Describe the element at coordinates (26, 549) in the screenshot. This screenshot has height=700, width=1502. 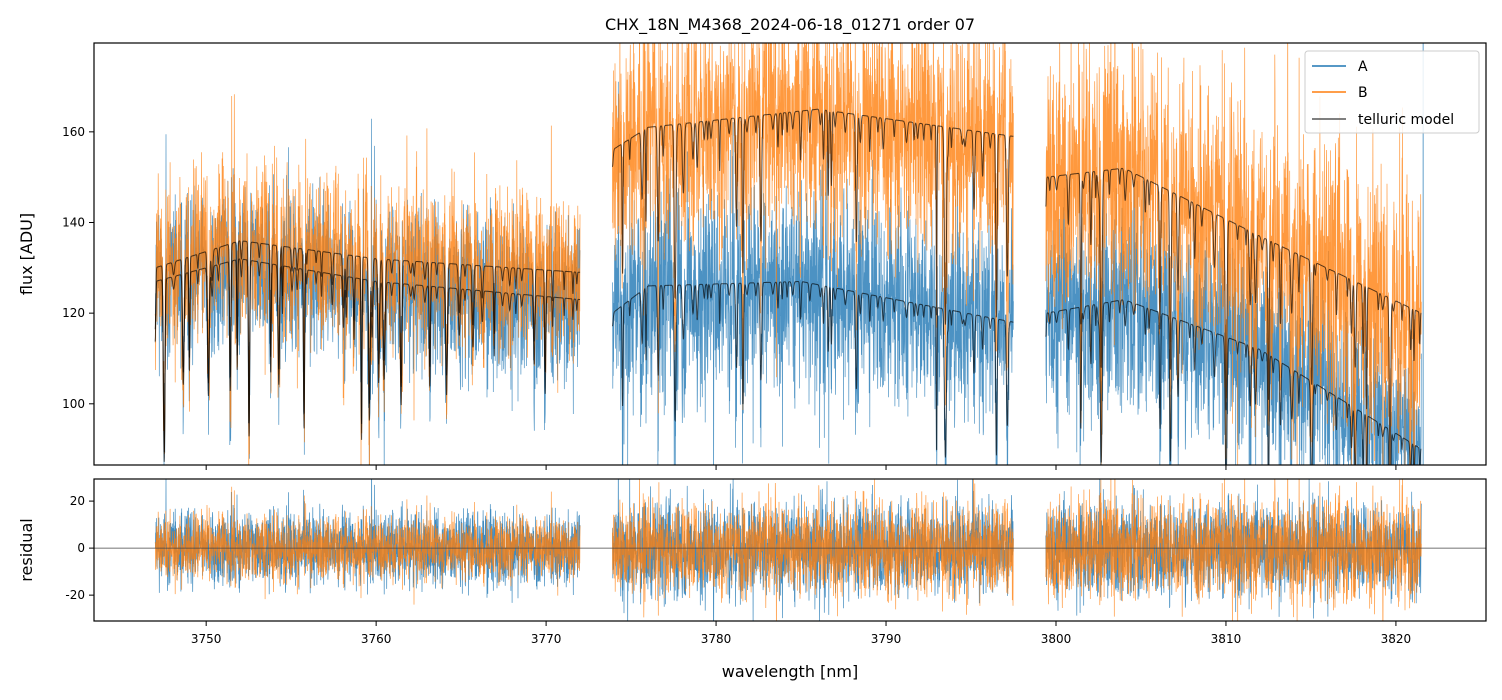
I see `residual-ylabel: residual` at that location.